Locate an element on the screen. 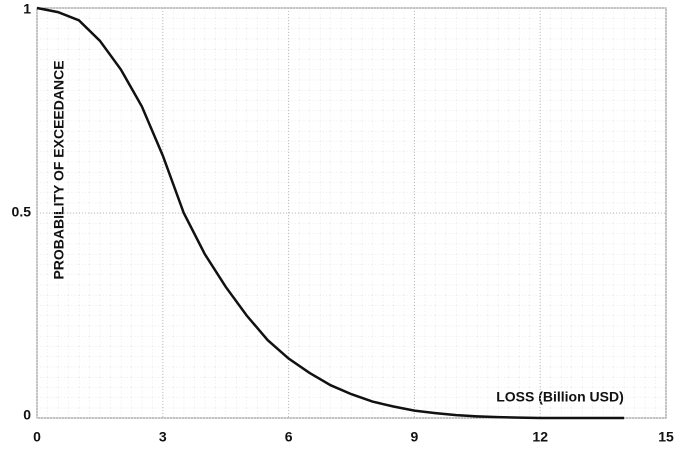 This screenshot has width=685, height=450. y-tick-label: 0.5 is located at coordinates (22, 212).